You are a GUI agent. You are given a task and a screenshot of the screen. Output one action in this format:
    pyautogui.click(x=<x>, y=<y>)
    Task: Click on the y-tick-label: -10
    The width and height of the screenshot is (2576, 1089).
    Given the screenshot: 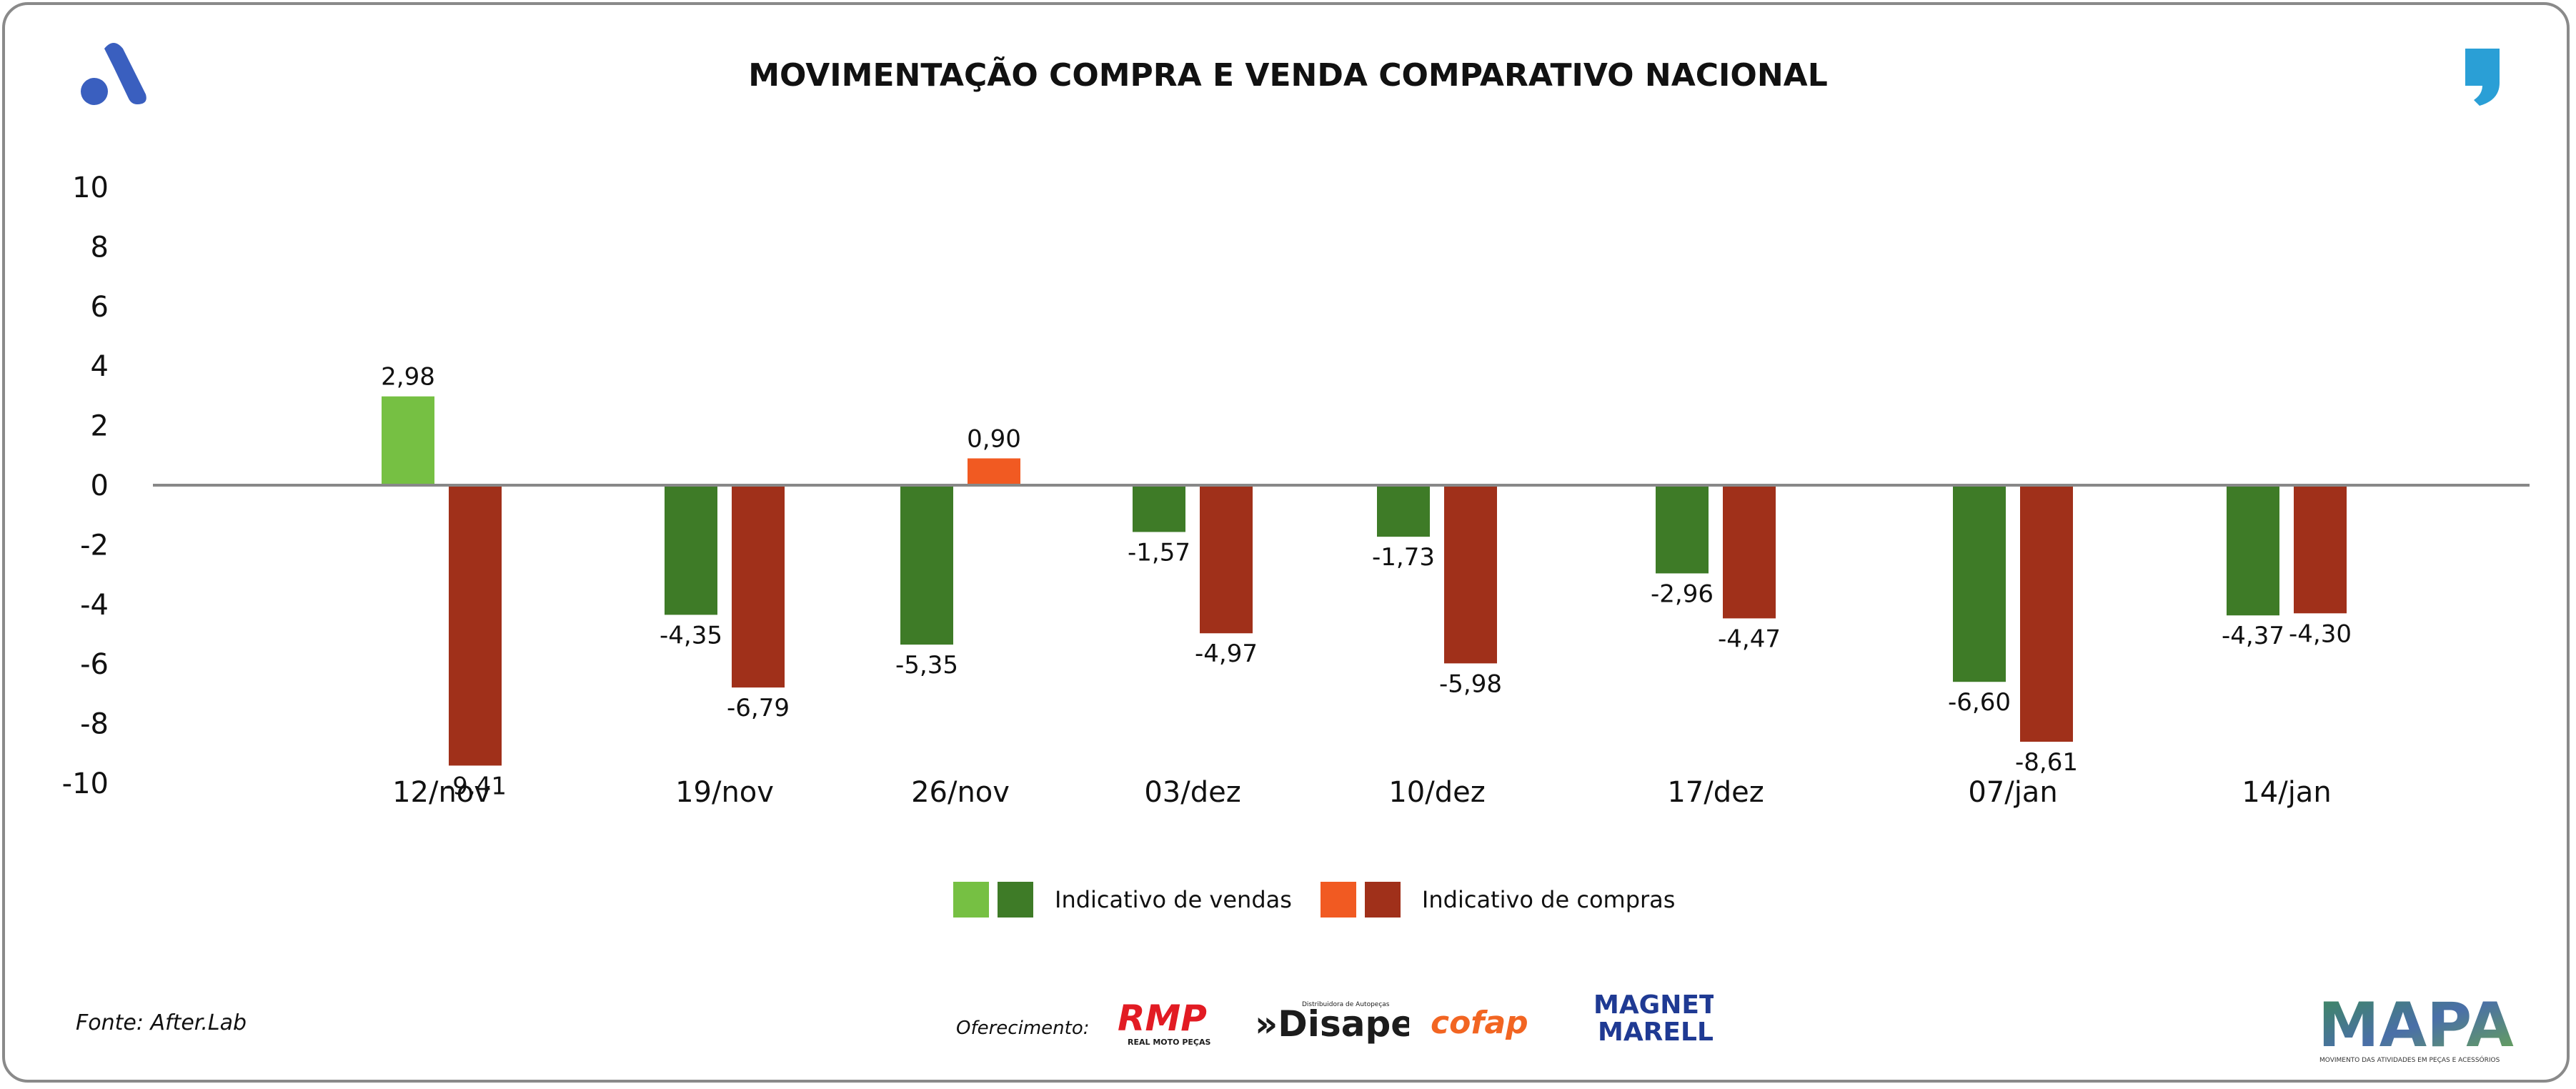 What is the action you would take?
    pyautogui.click(x=85, y=783)
    